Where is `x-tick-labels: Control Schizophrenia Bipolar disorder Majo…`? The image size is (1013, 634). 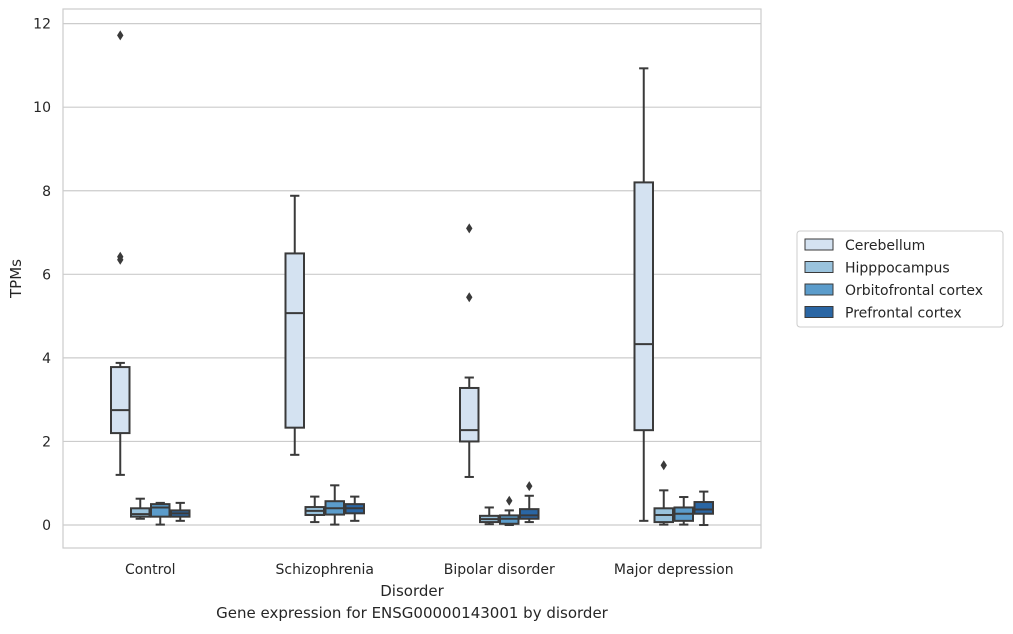 x-tick-labels: Control Schizophrenia Bipolar disorder Majo… is located at coordinates (429, 570).